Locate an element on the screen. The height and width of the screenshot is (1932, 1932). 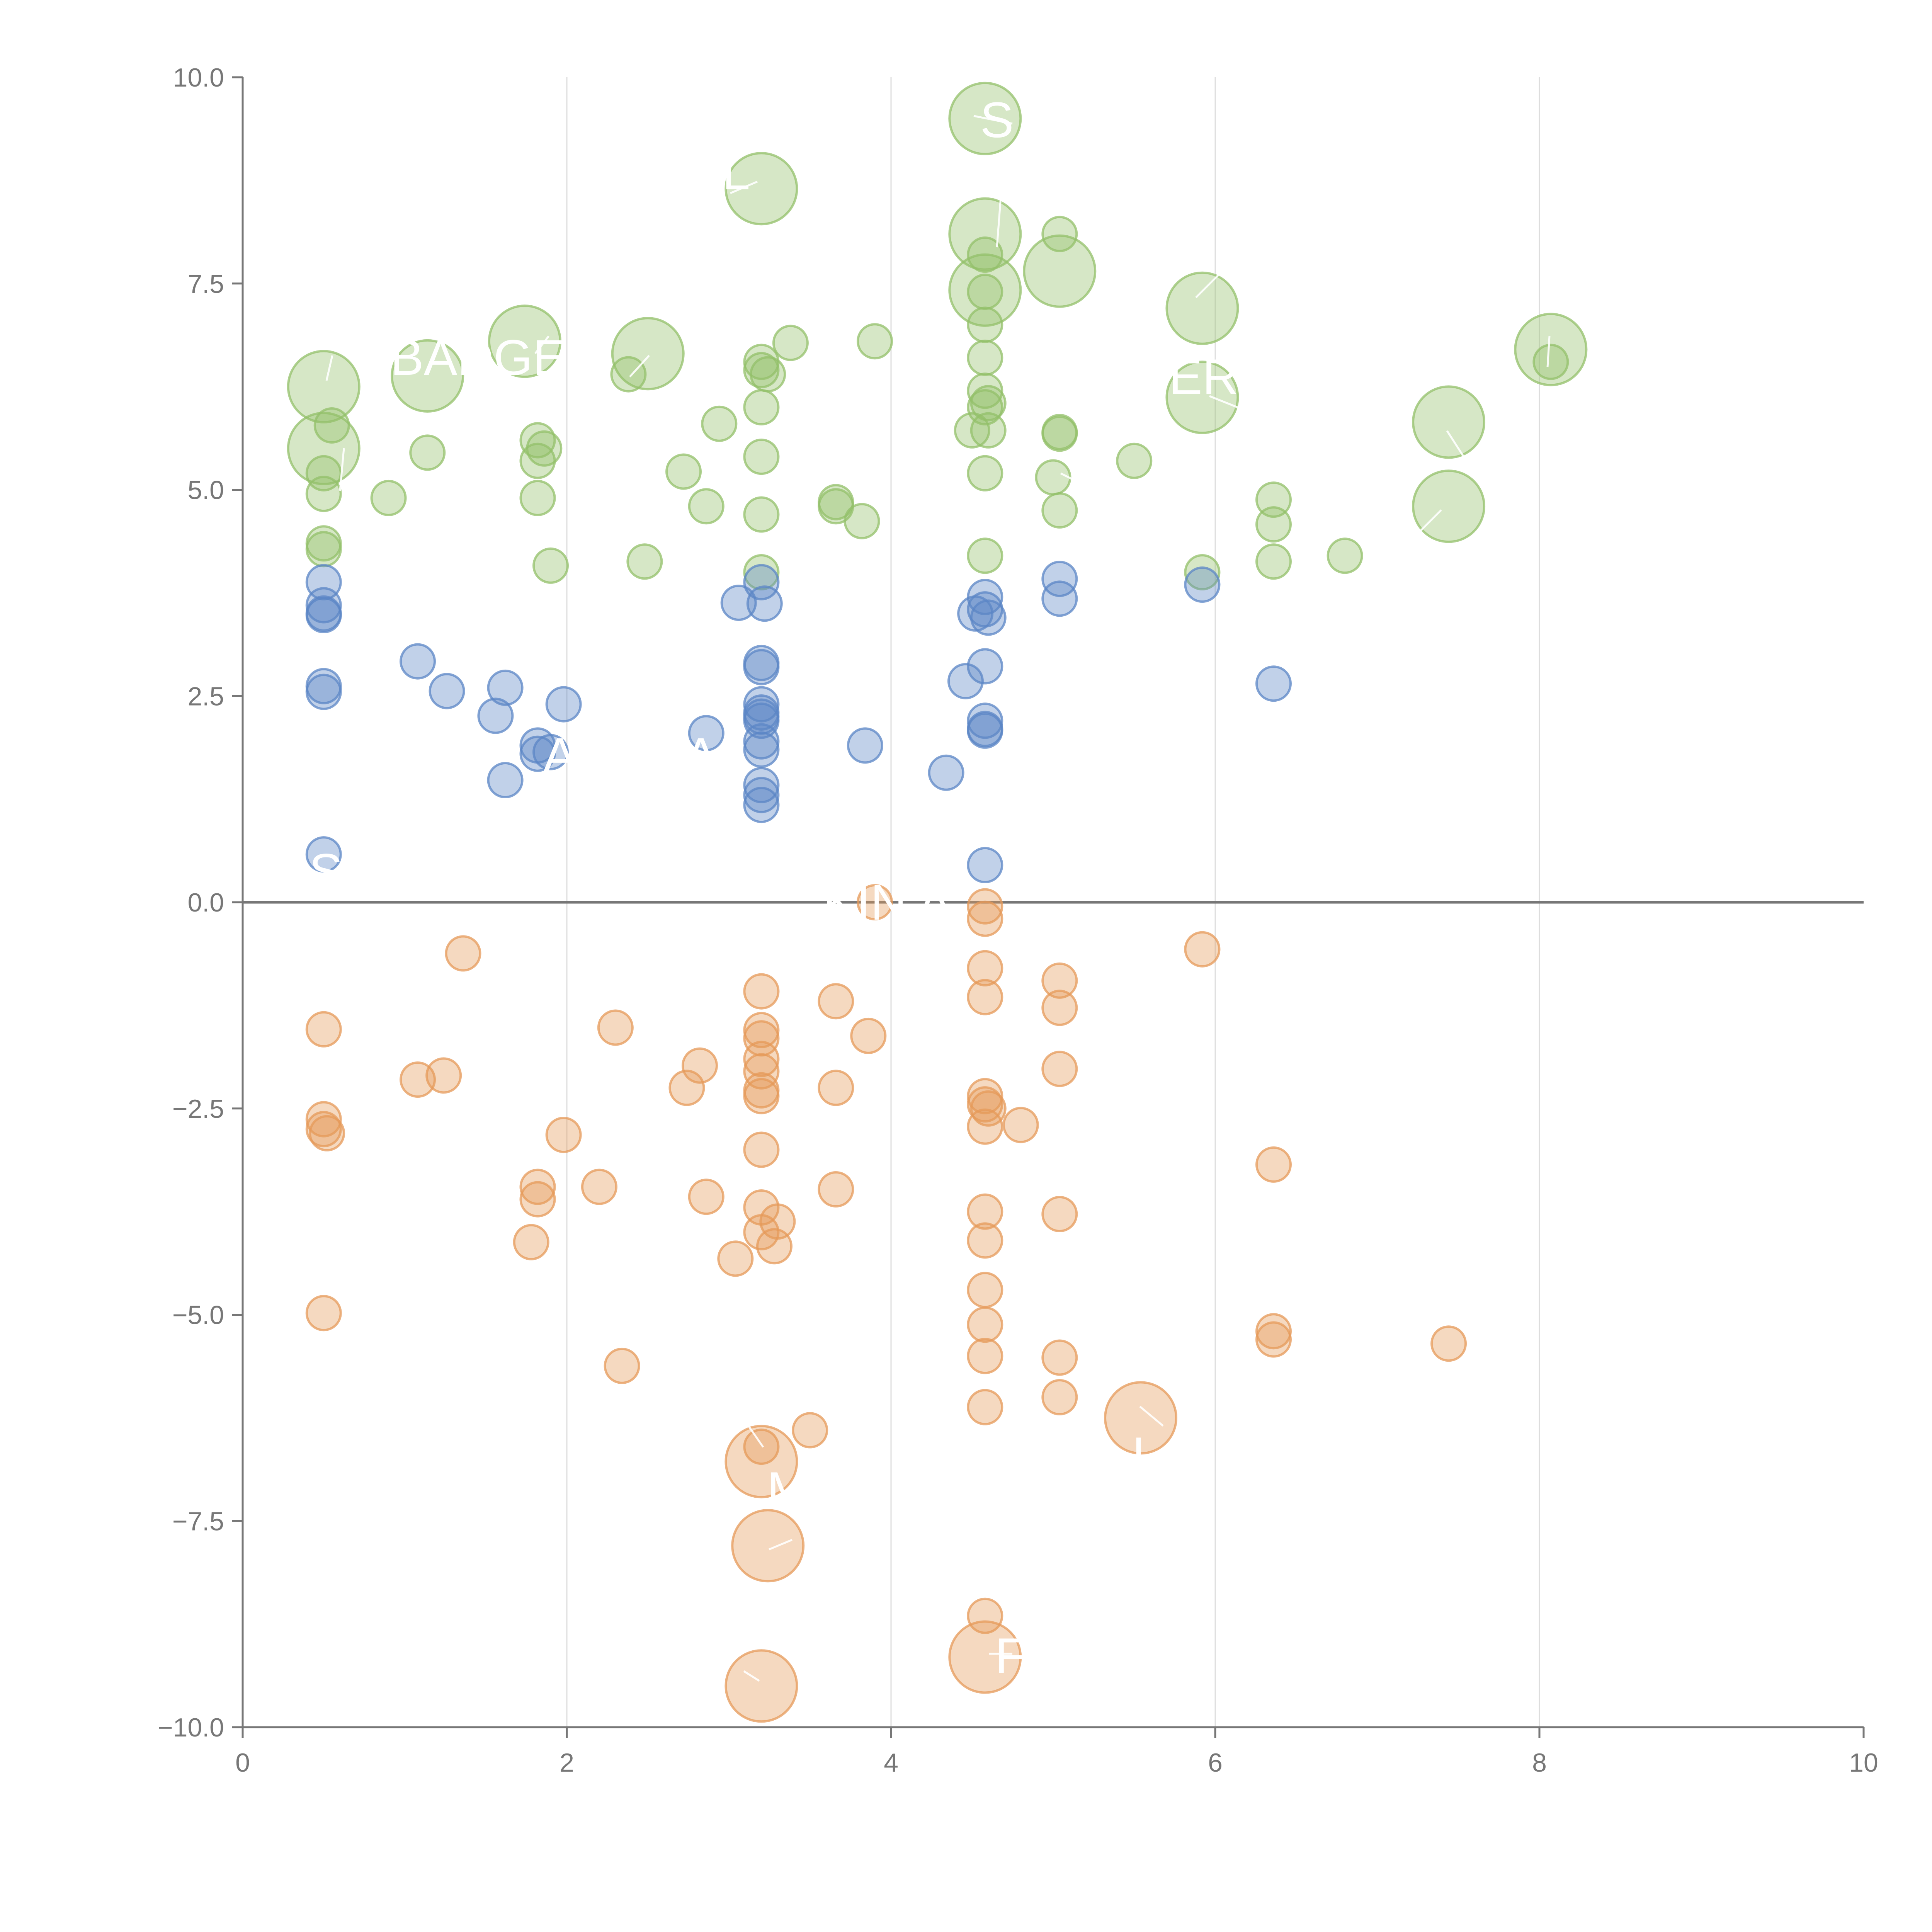
y-tick-label: 7.5 is located at coordinates (205, 284).